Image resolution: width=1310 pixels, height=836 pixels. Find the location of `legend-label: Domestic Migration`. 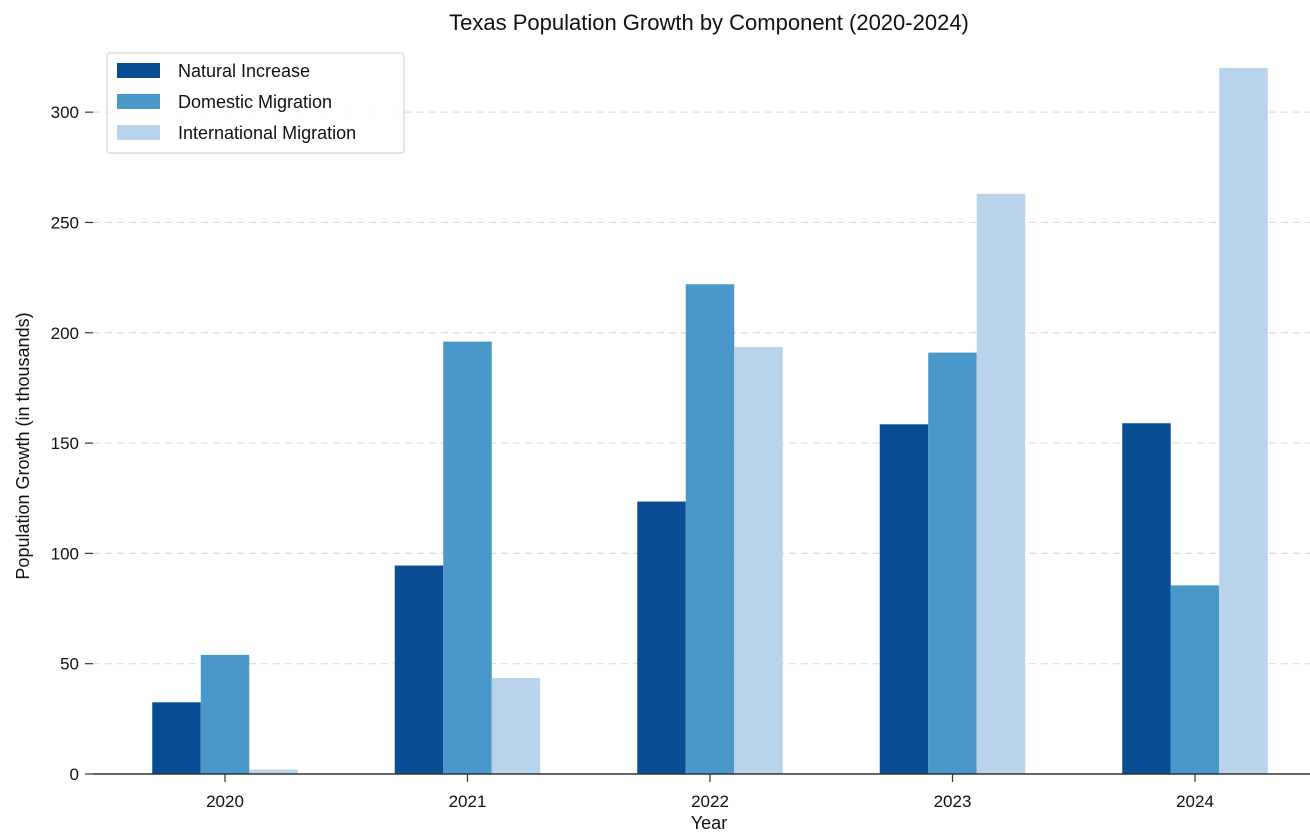

legend-label: Domestic Migration is located at coordinates (255, 102).